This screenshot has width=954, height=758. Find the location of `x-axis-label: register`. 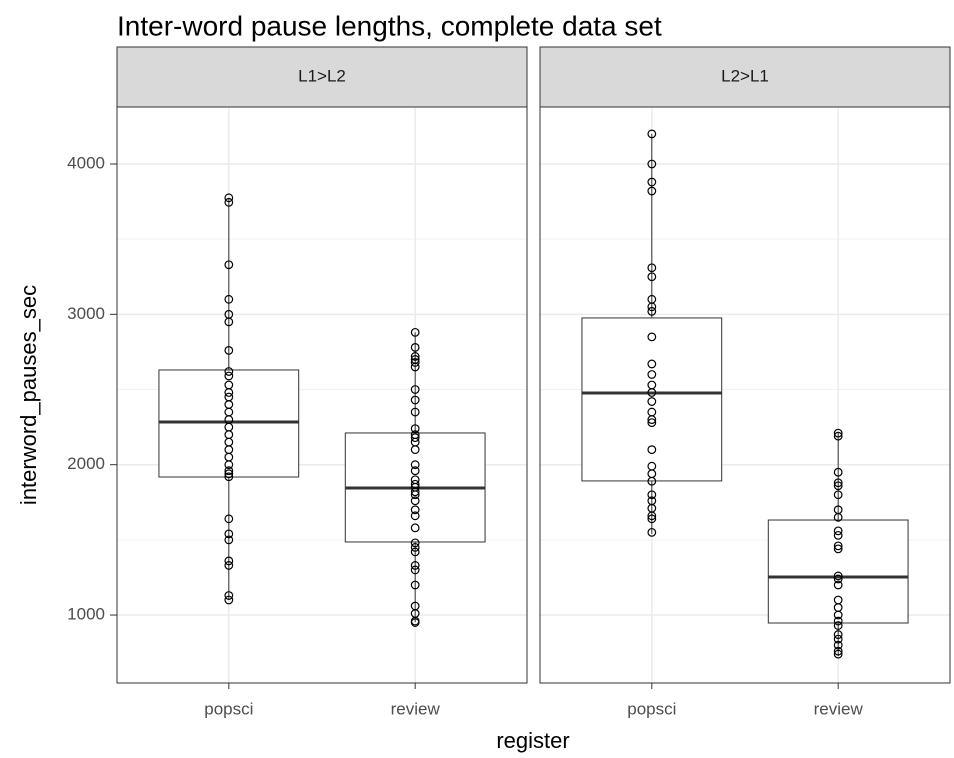

x-axis-label: register is located at coordinates (532, 740).